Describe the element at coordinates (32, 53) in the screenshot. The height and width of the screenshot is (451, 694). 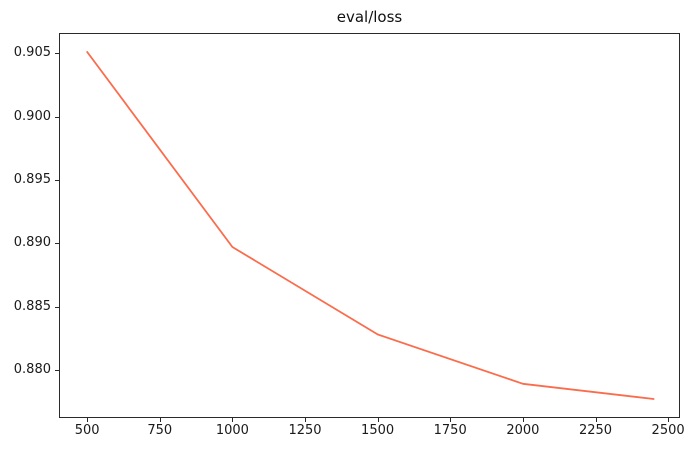
I see `y-tick-label: 0.905` at that location.